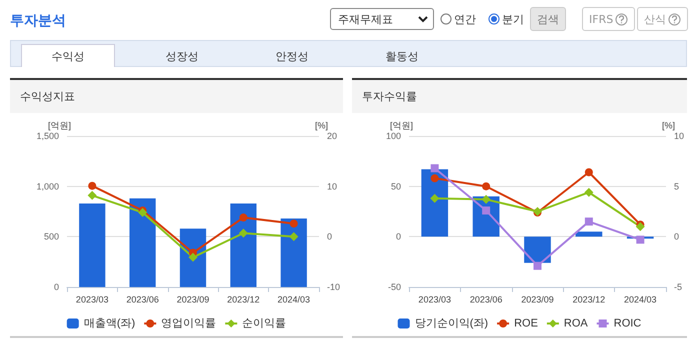 Image resolution: width=697 pixels, height=342 pixels. I want to click on y-tick-label: 100, so click(393, 136).